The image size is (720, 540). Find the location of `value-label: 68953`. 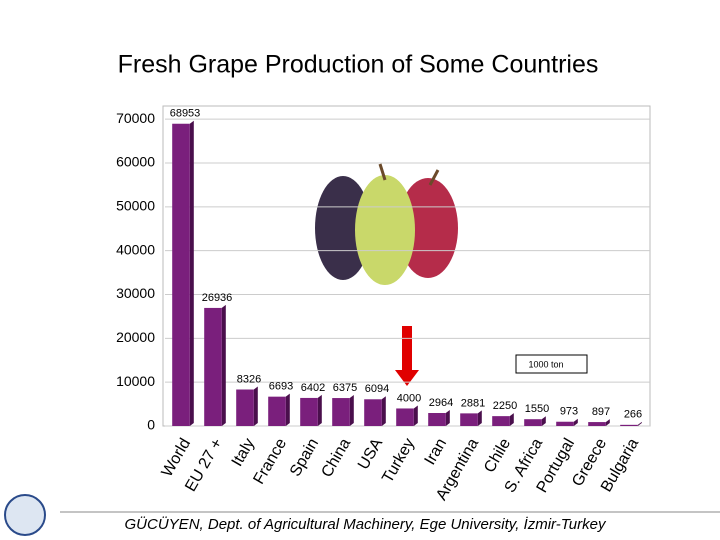

value-label: 68953 is located at coordinates (185, 114).